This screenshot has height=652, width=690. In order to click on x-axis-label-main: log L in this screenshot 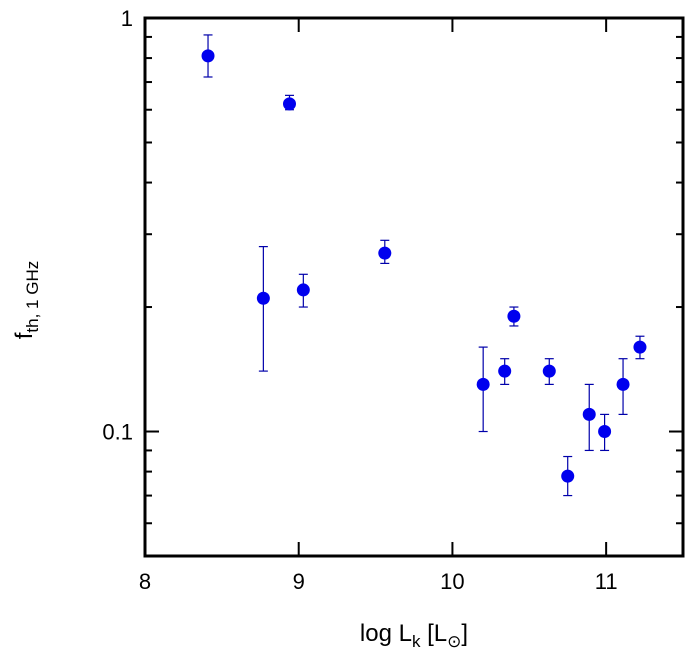, I will do `click(386, 633)`.